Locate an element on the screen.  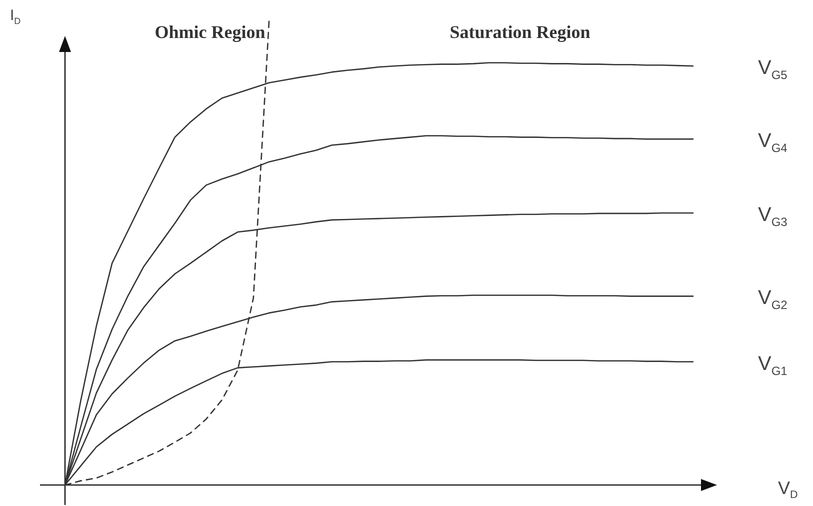
y-axis-title: I$_{D}$ is located at coordinates (16, 16).